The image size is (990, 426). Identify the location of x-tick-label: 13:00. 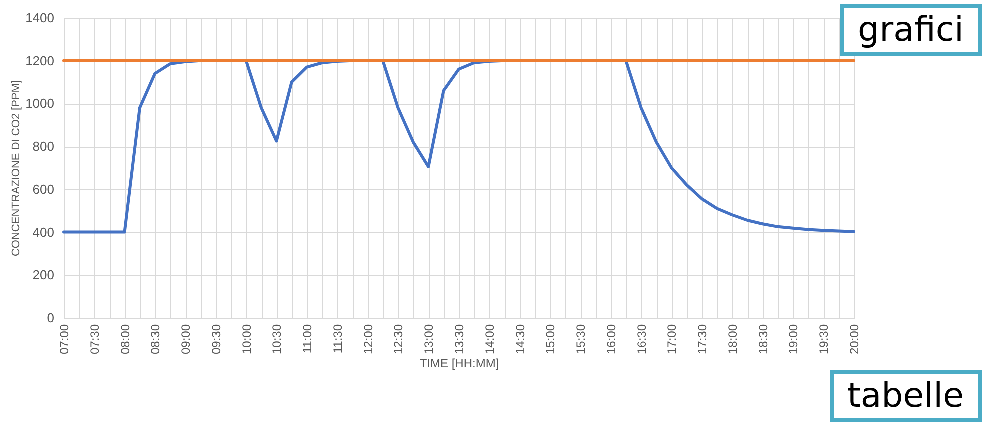
(429, 339).